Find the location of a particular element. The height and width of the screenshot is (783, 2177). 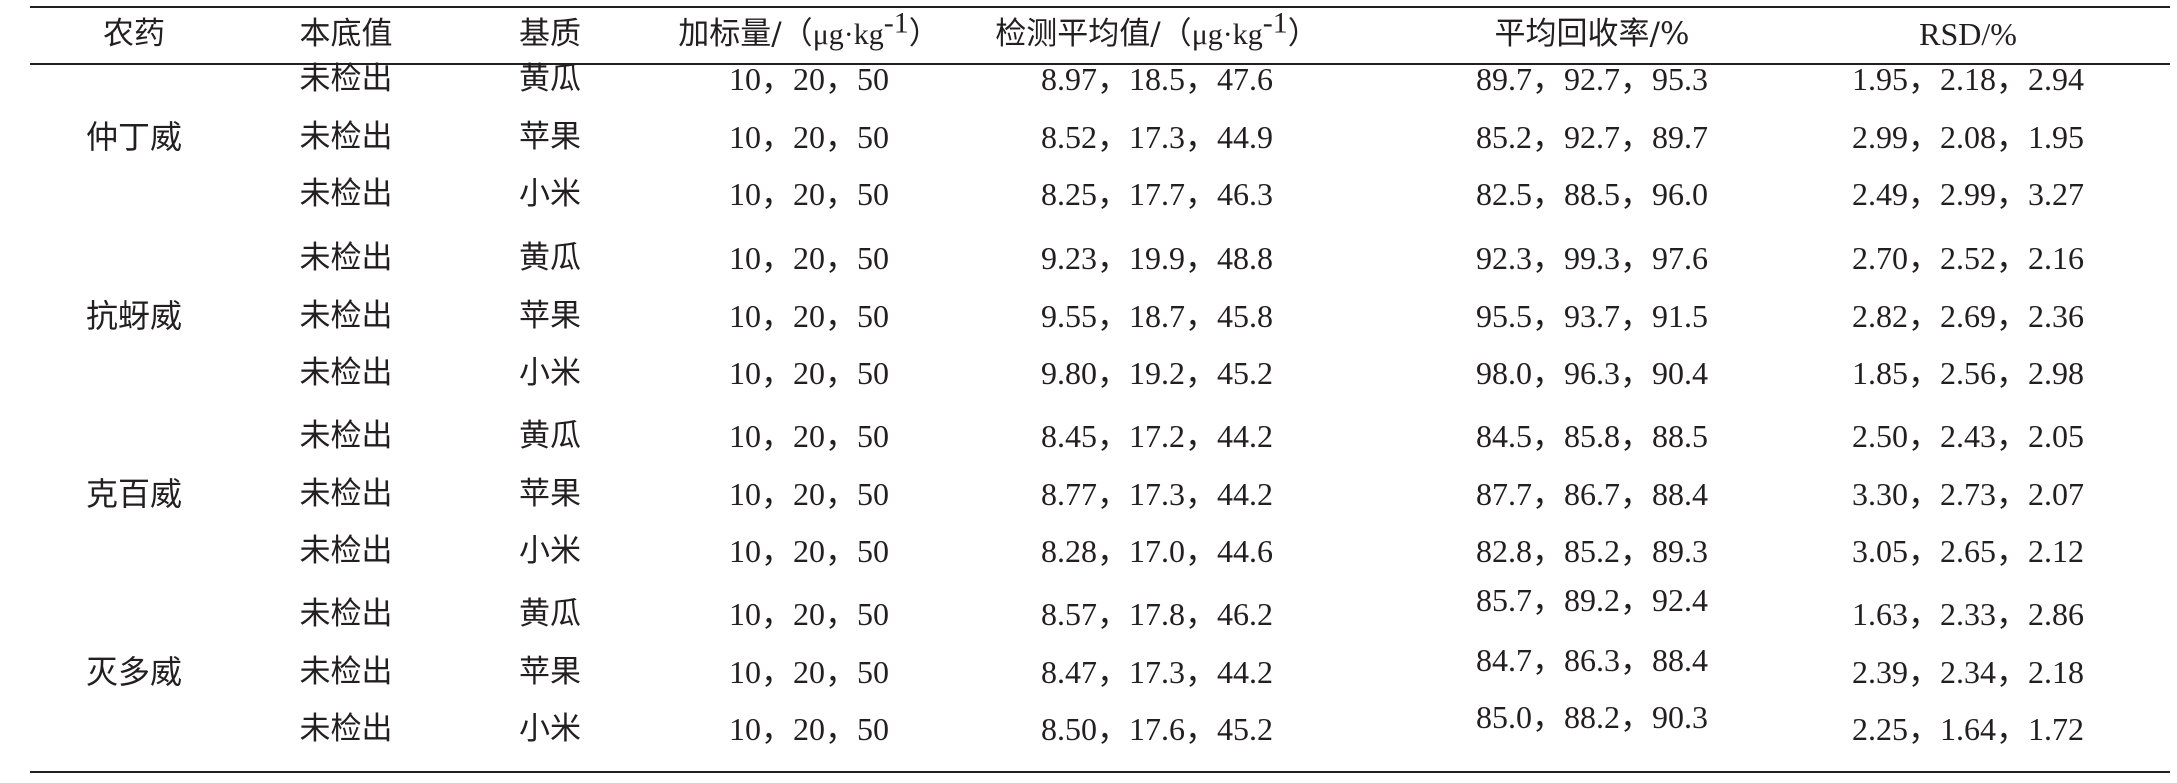

header-measured-mean: 检测平均值/（μg·kg-1） is located at coordinates (1157, 31).